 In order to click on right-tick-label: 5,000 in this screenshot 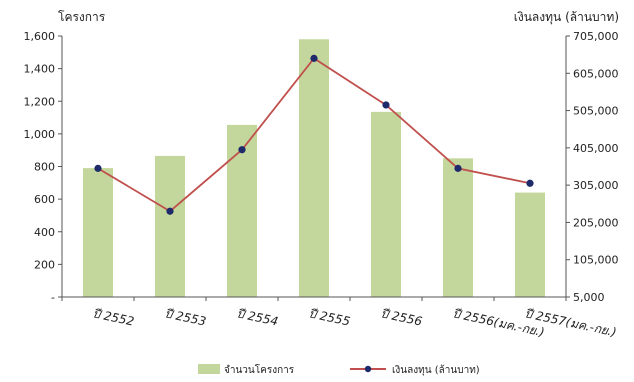, I will do `click(589, 297)`.